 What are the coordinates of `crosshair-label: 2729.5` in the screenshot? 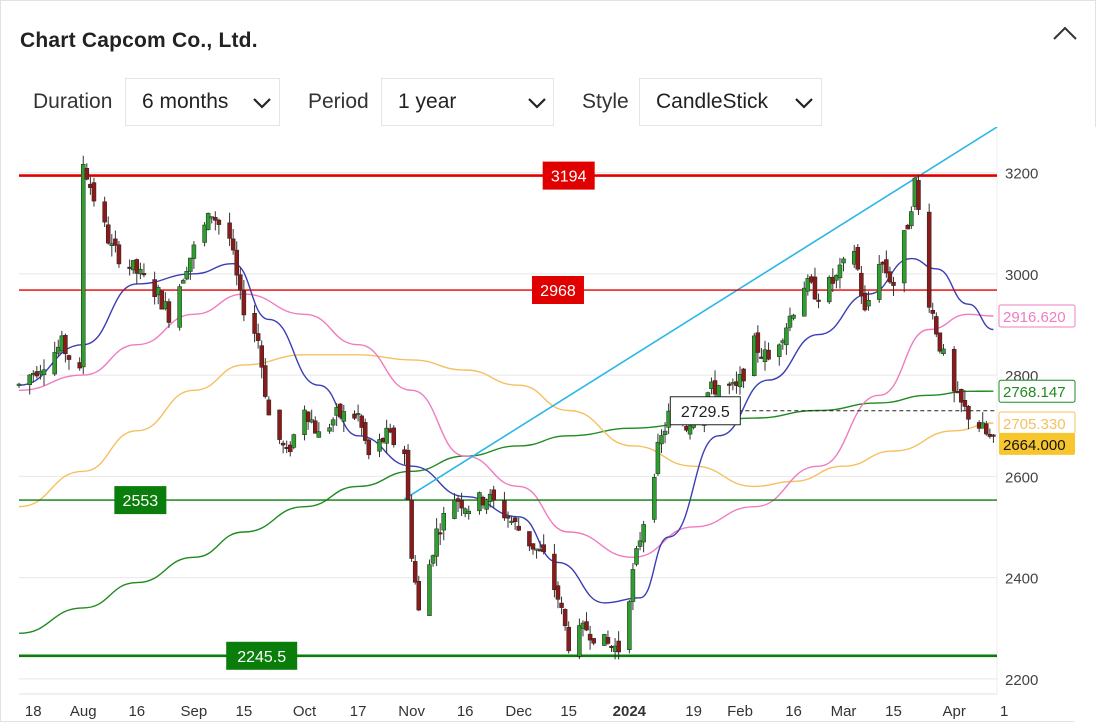 It's located at (705, 412).